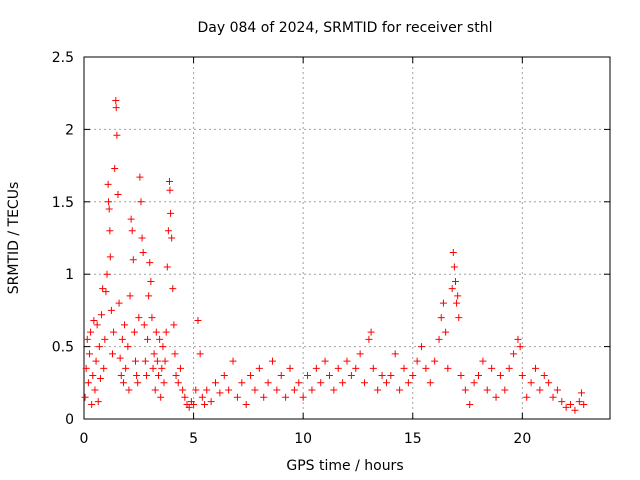 This screenshot has width=640, height=480. What do you see at coordinates (69, 275) in the screenshot?
I see `y-tick-label: 1` at bounding box center [69, 275].